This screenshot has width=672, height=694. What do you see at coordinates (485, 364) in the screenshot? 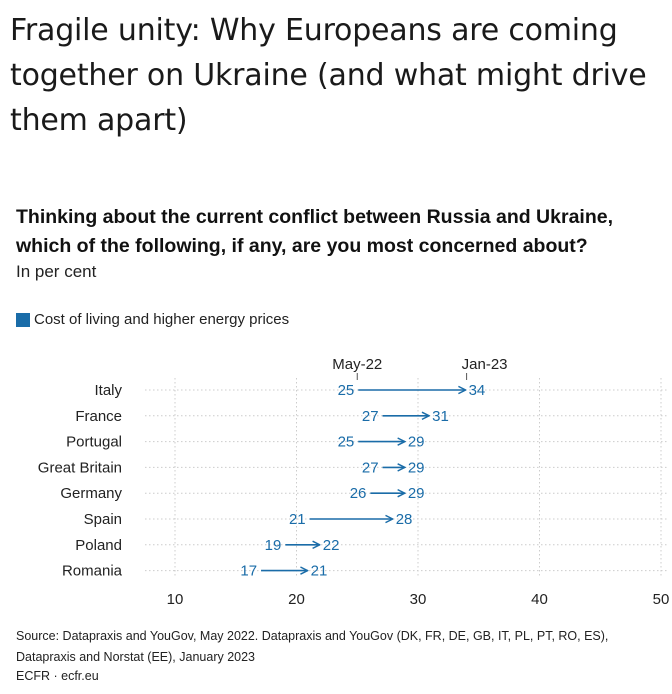
I see `series-header-end: Jan-23` at bounding box center [485, 364].